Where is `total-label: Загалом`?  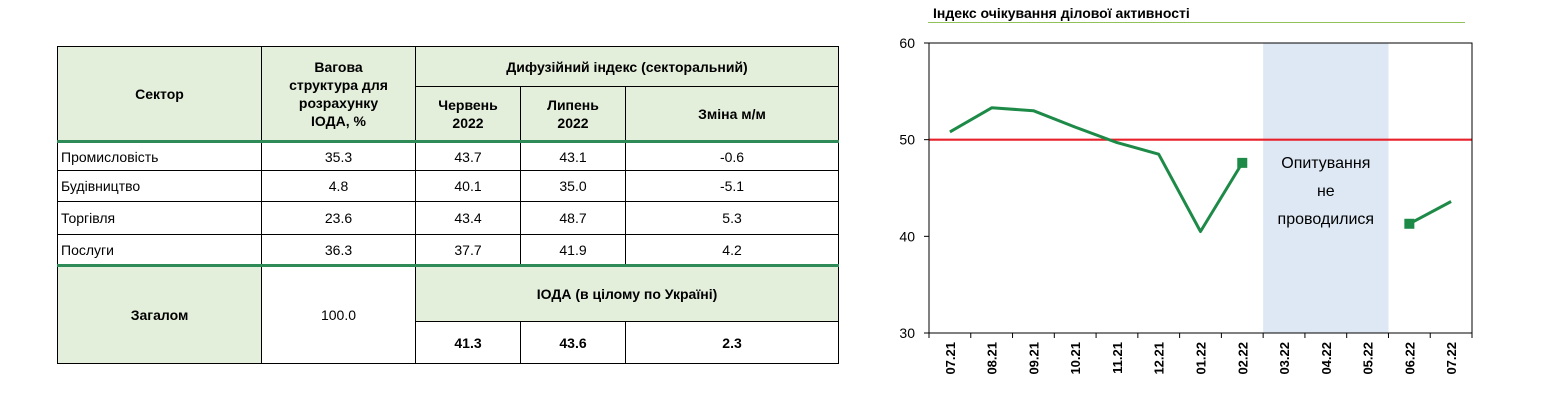
total-label: Загалом is located at coordinates (159, 314).